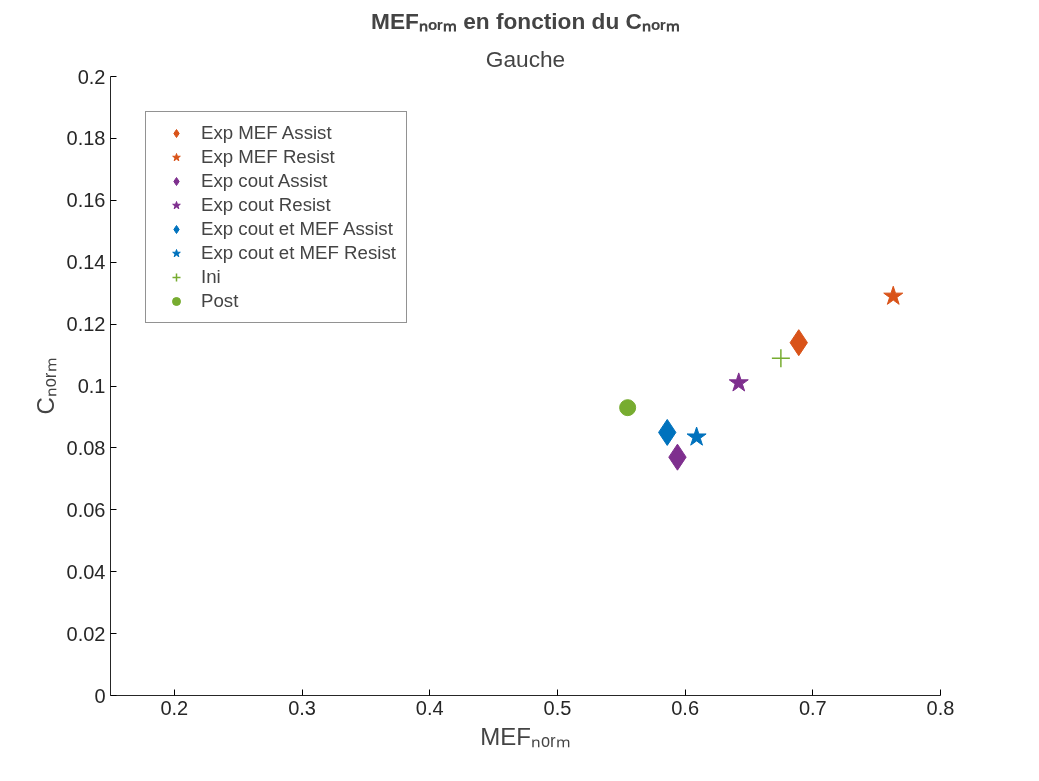 This screenshot has height=781, width=1039. I want to click on legend-label: Exp cout et MEF Resist, so click(298, 253).